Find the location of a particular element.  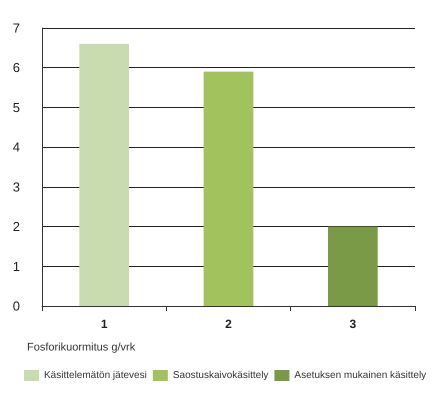

x-tick-label: 2 is located at coordinates (228, 324).